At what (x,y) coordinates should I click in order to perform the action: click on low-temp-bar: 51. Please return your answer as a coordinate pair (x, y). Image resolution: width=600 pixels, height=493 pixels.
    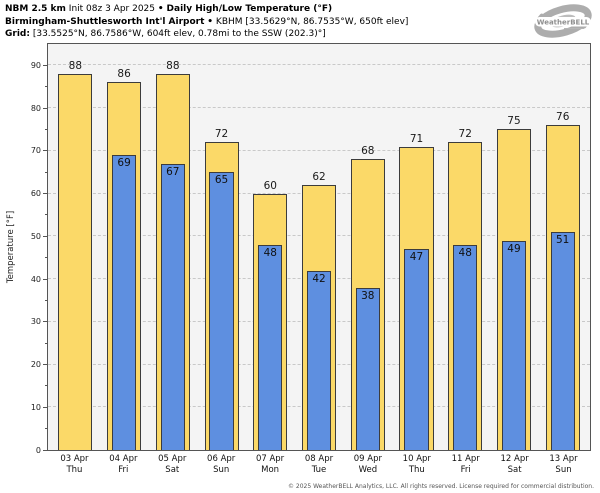
    Looking at the image, I should click on (562, 341).